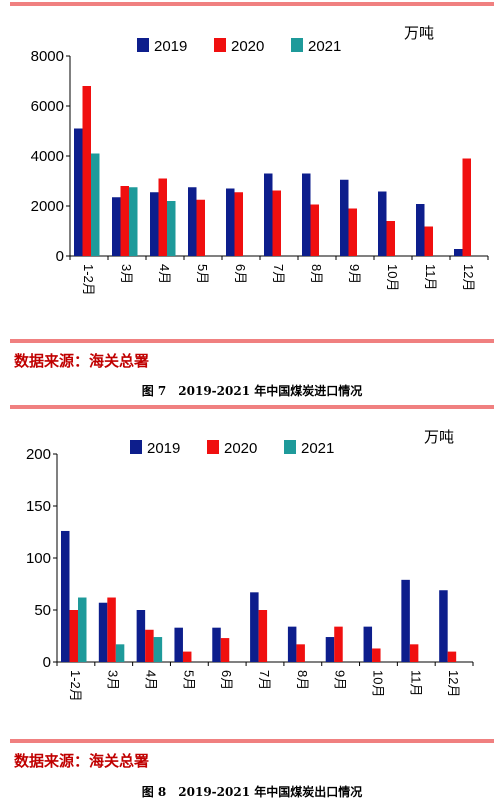 This screenshot has height=803, width=504. Describe the element at coordinates (42, 610) in the screenshot. I see `y-tick-label: 50` at that location.